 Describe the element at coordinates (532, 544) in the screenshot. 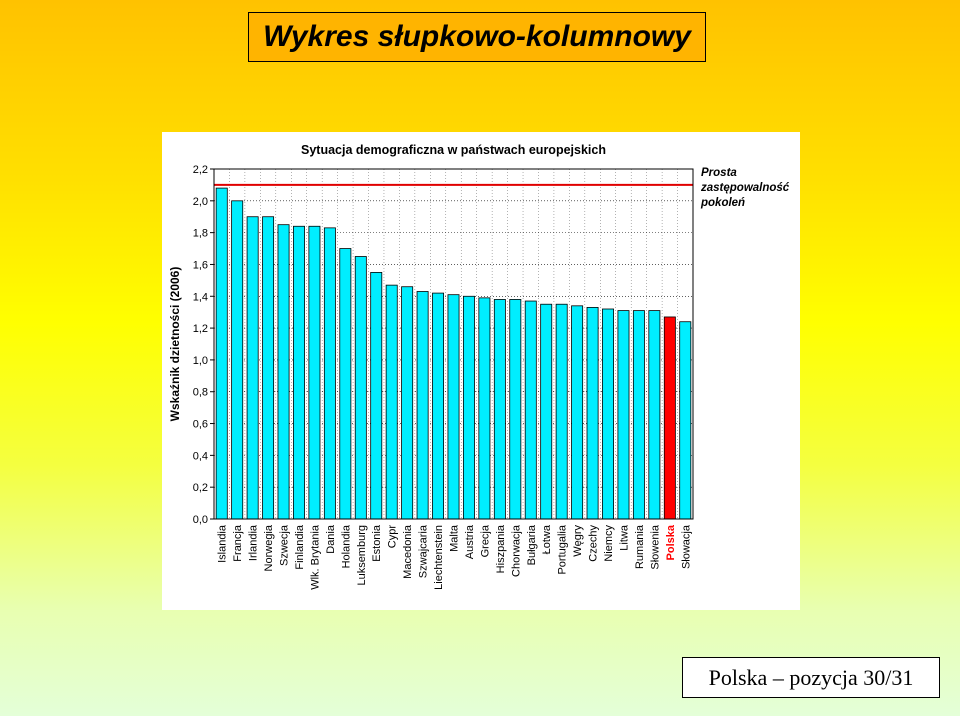

I see `x-tick-label: Bułgaria` at that location.